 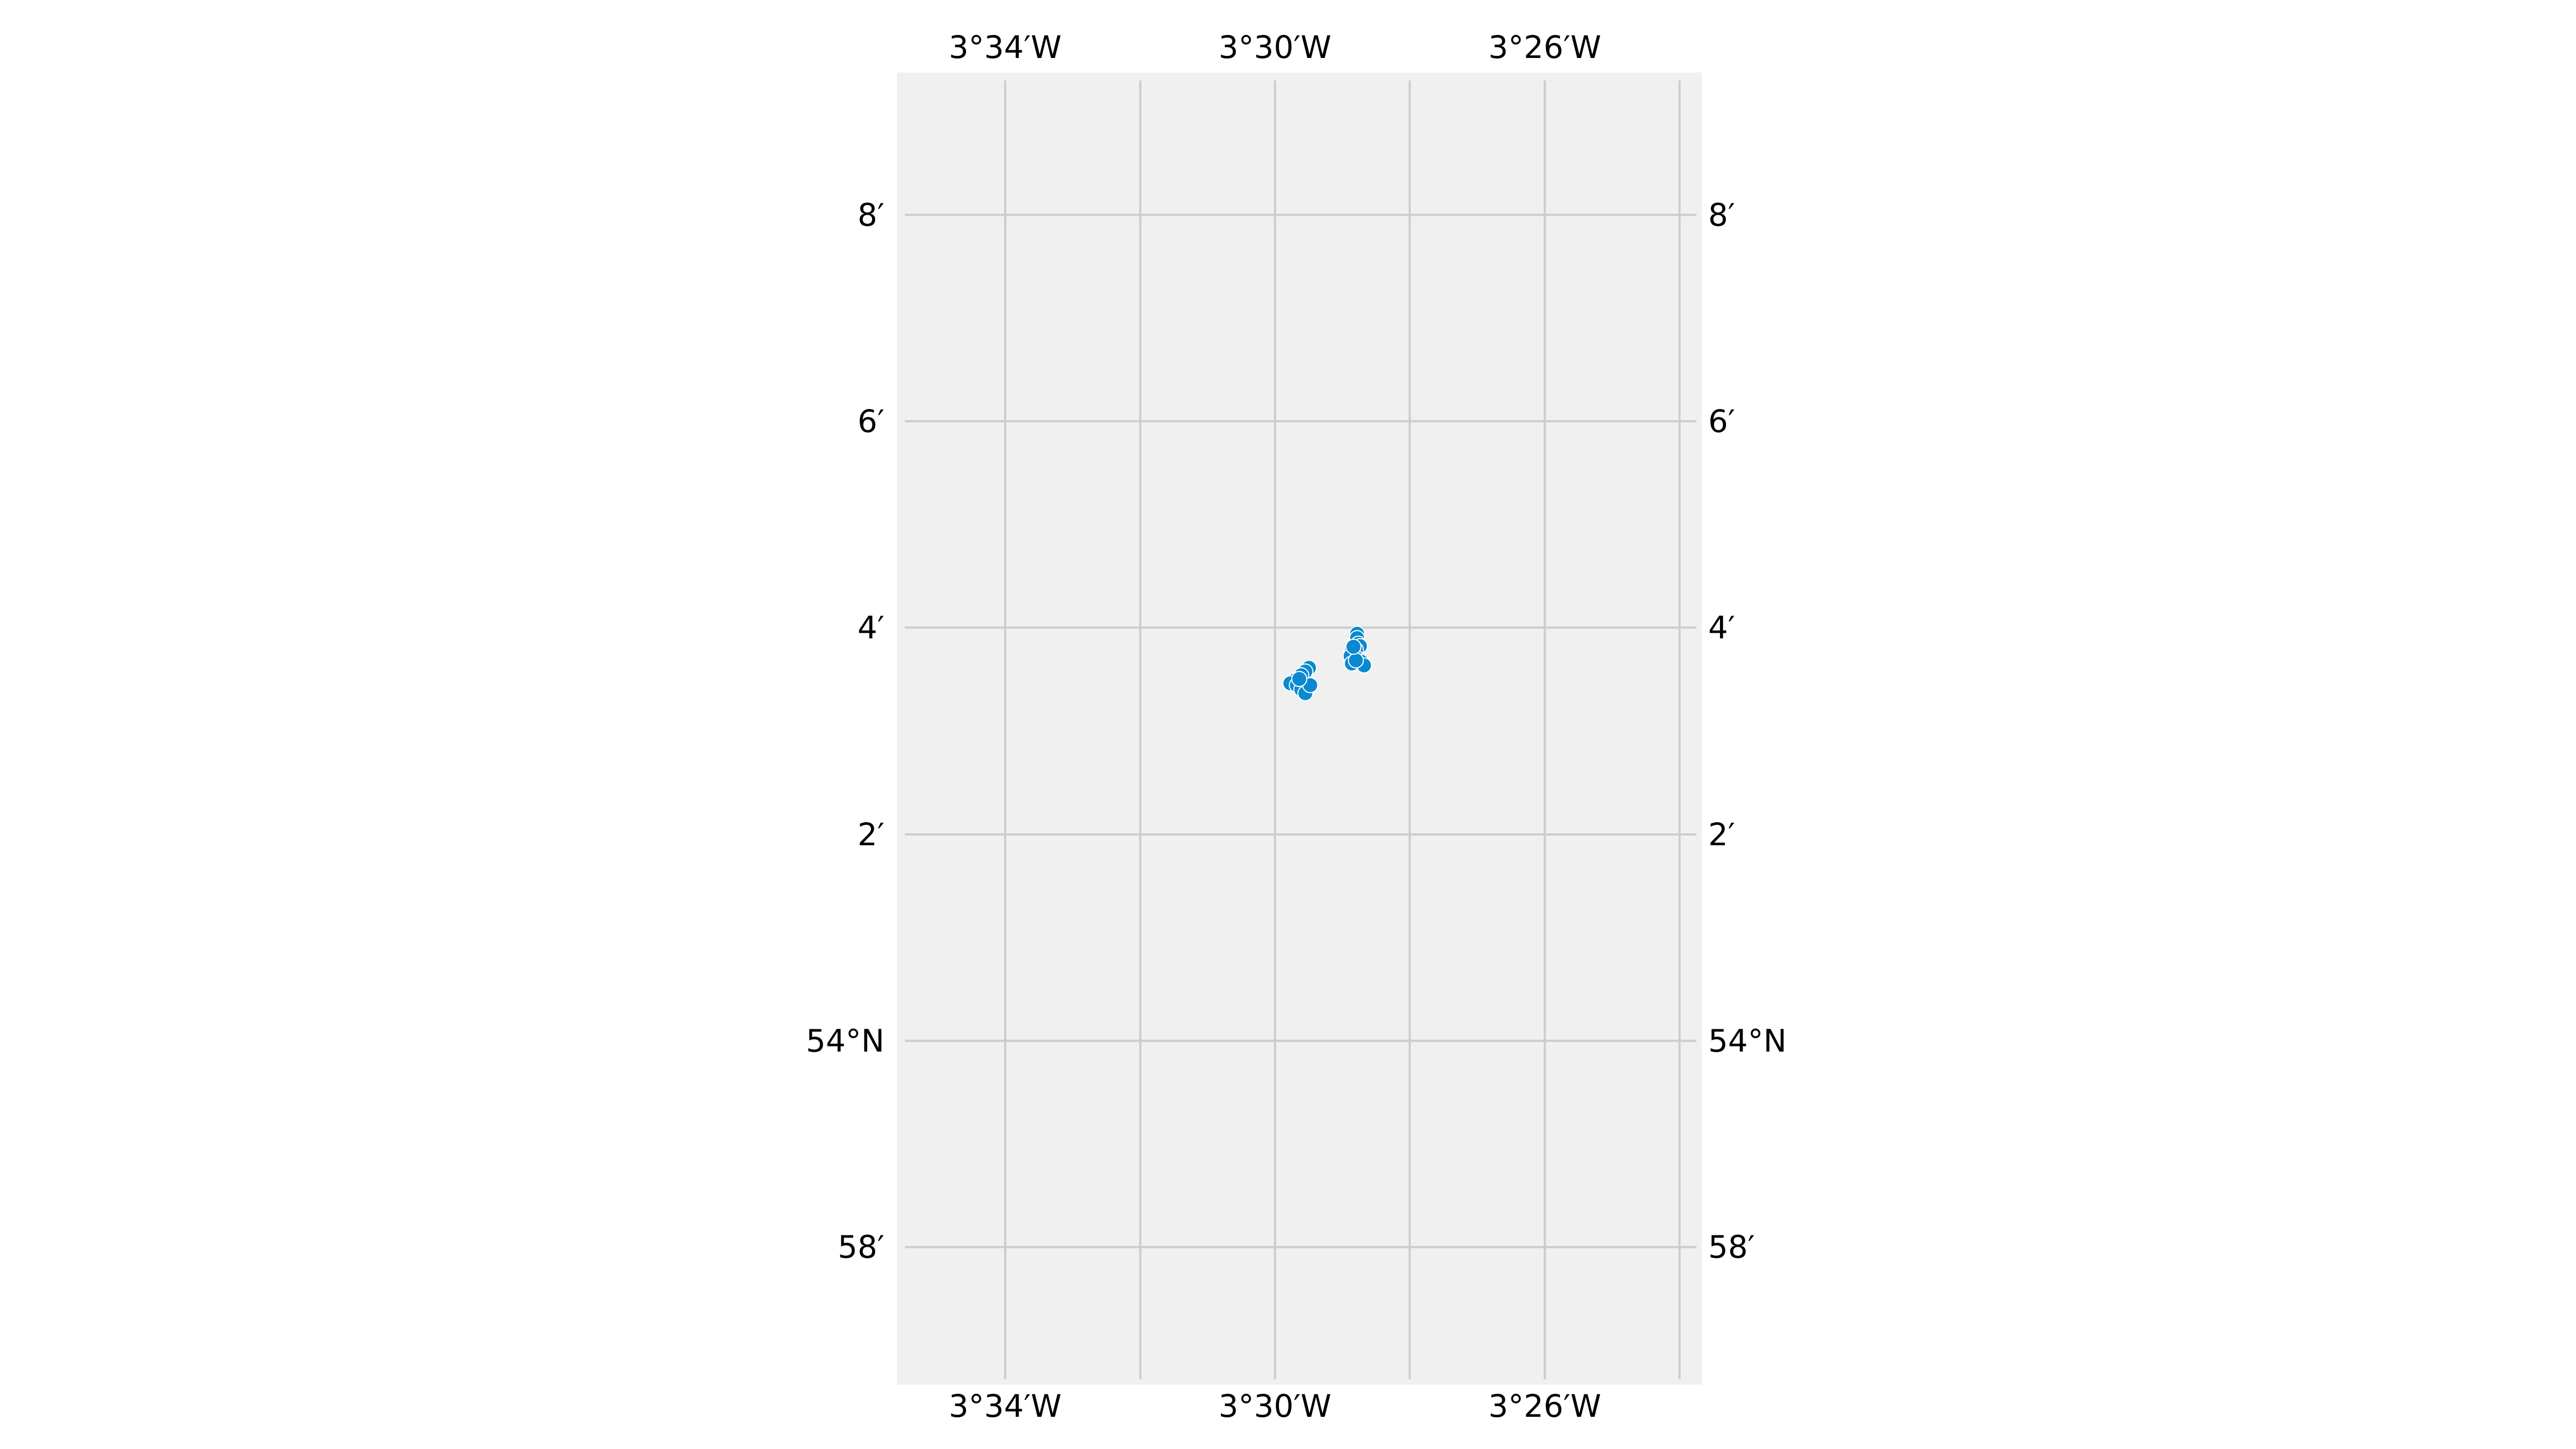 I want to click on right-lat-label: 58′, so click(x=1731, y=1247).